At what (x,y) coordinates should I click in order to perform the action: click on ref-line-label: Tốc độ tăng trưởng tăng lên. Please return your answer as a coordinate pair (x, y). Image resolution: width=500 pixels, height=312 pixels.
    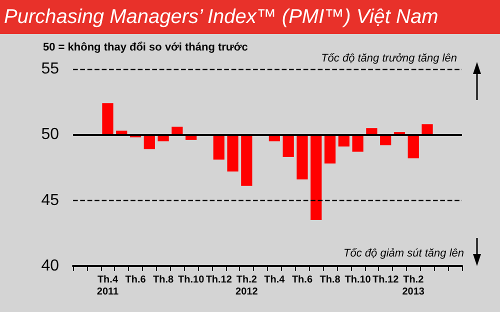
    Looking at the image, I should click on (389, 58).